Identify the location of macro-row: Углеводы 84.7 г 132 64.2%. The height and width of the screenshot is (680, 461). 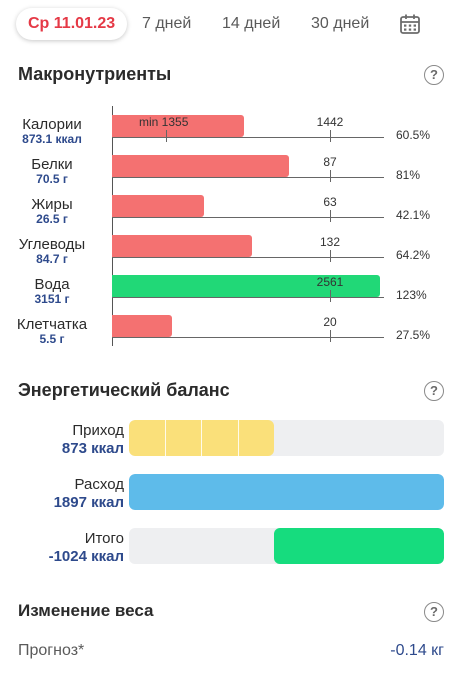
(230, 248).